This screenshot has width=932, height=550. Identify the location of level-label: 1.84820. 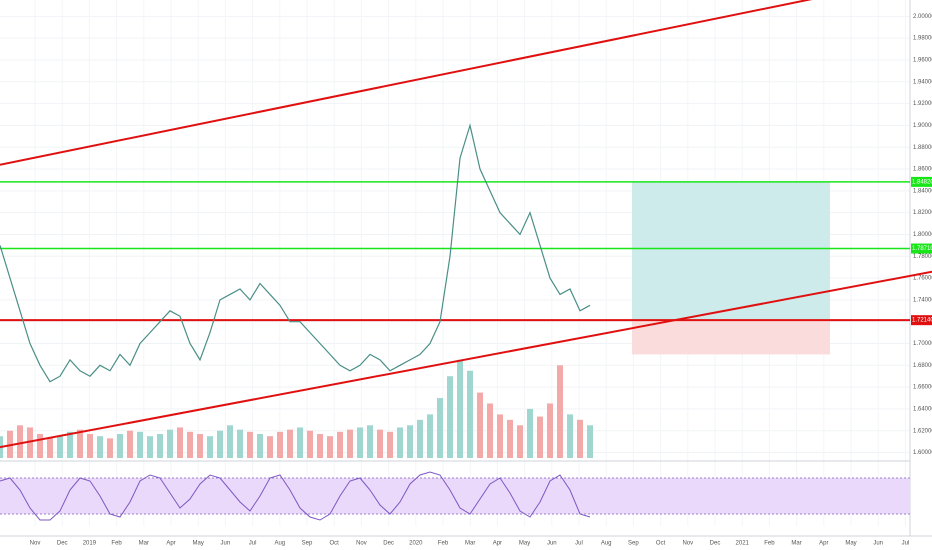
(922, 182).